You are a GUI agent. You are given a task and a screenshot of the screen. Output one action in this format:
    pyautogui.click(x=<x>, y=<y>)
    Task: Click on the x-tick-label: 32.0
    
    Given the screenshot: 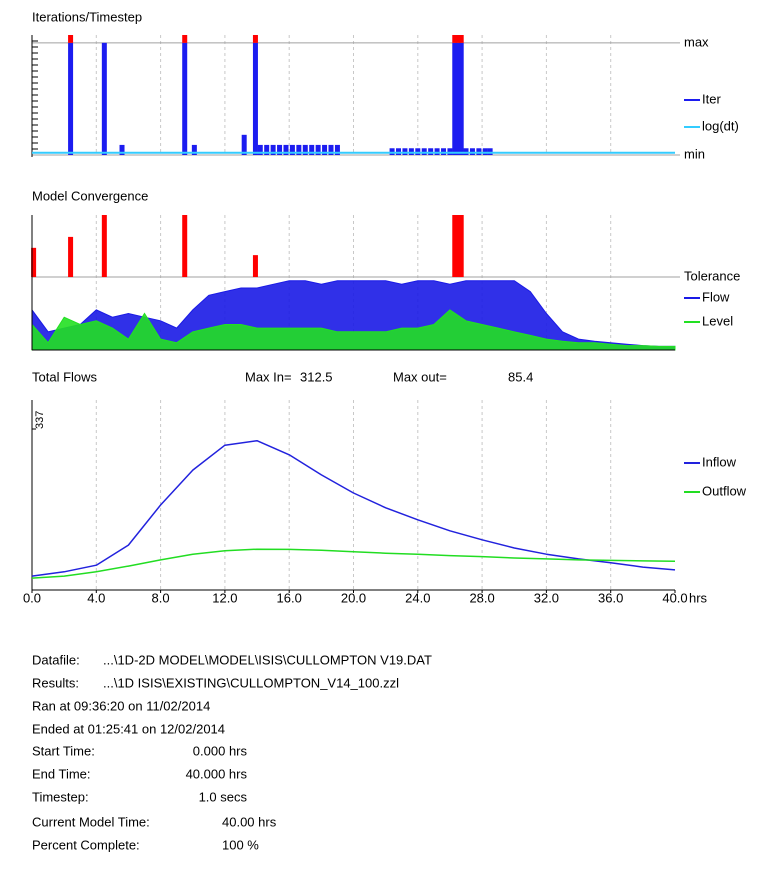 What is the action you would take?
    pyautogui.click(x=546, y=597)
    